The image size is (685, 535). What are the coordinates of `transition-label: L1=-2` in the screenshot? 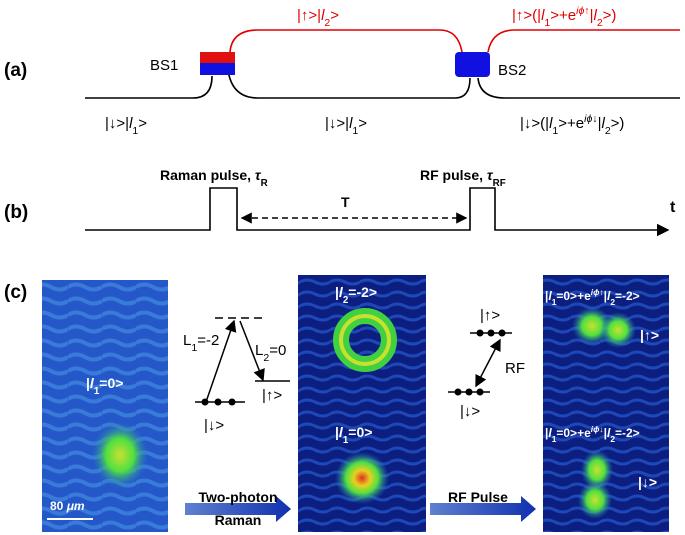 It's located at (201, 343).